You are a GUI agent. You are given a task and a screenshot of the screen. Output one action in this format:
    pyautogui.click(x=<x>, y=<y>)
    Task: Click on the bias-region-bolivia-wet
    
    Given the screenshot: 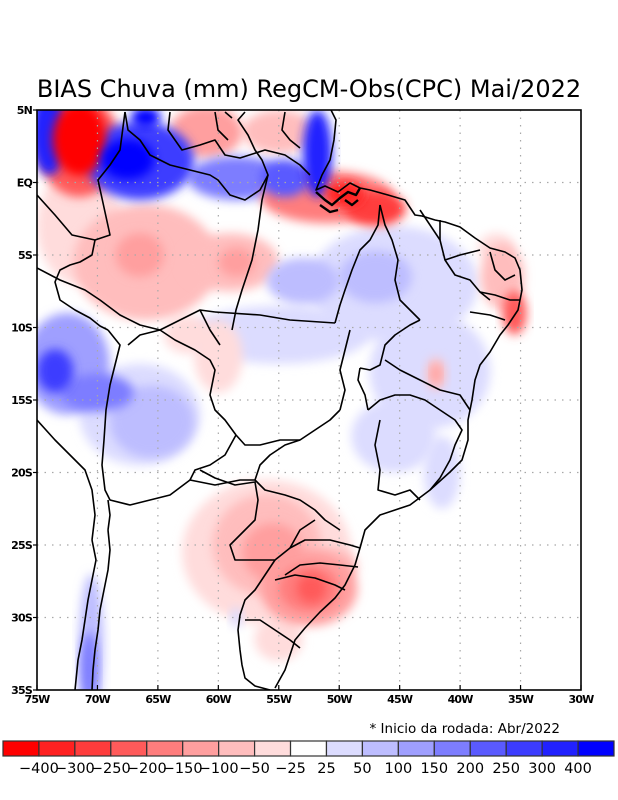 What is the action you would take?
    pyautogui.click(x=152, y=421)
    